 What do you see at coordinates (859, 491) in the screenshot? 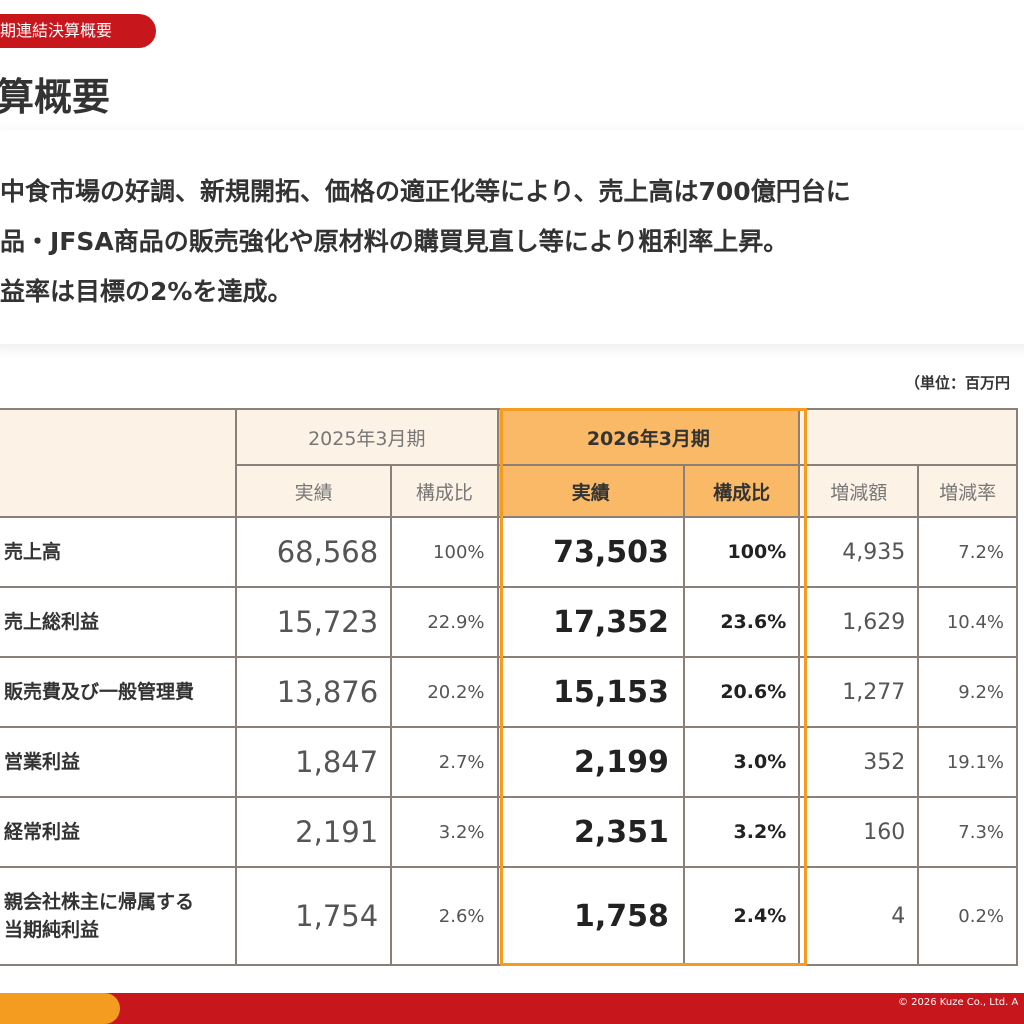
I see `header-diff: 増減額` at bounding box center [859, 491].